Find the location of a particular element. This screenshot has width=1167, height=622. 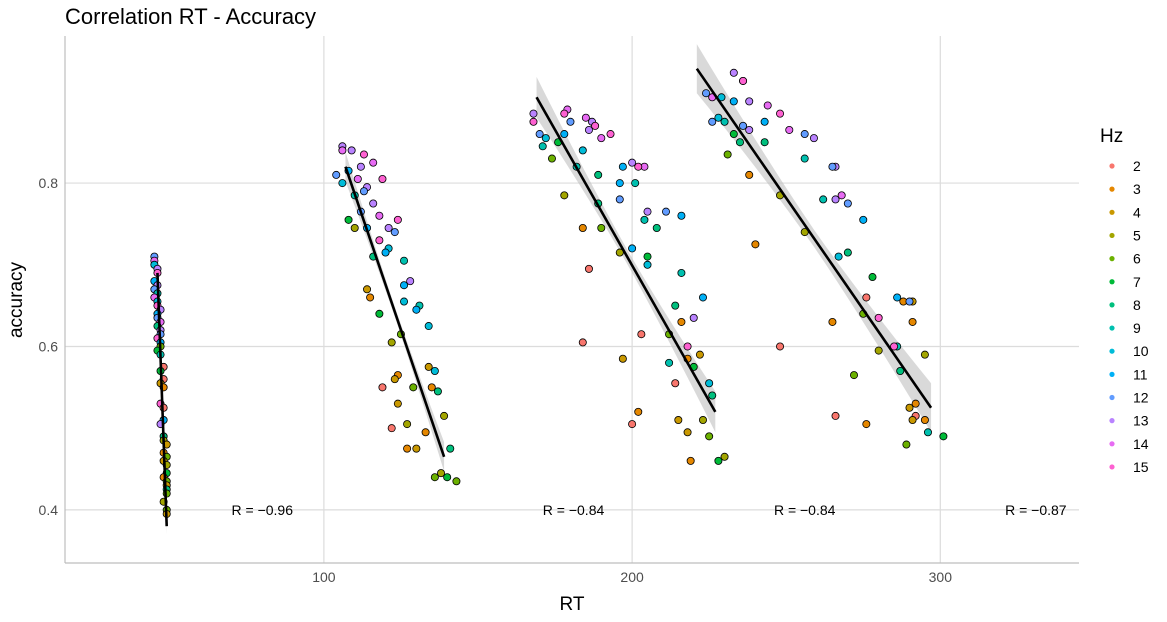

legend-label: 12 is located at coordinates (1141, 398).